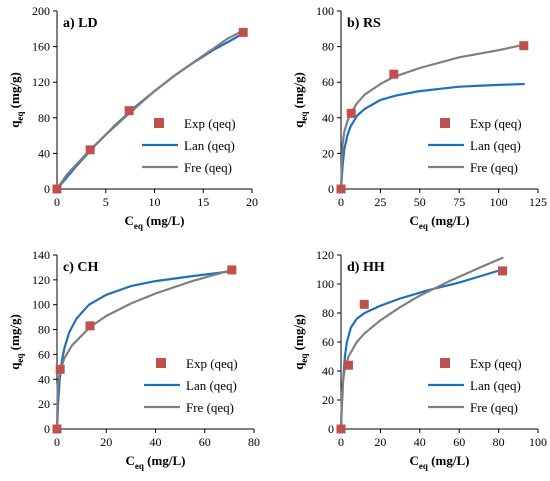 The width and height of the screenshot is (550, 481). I want to click on x-tick-label: 10, so click(155, 202).